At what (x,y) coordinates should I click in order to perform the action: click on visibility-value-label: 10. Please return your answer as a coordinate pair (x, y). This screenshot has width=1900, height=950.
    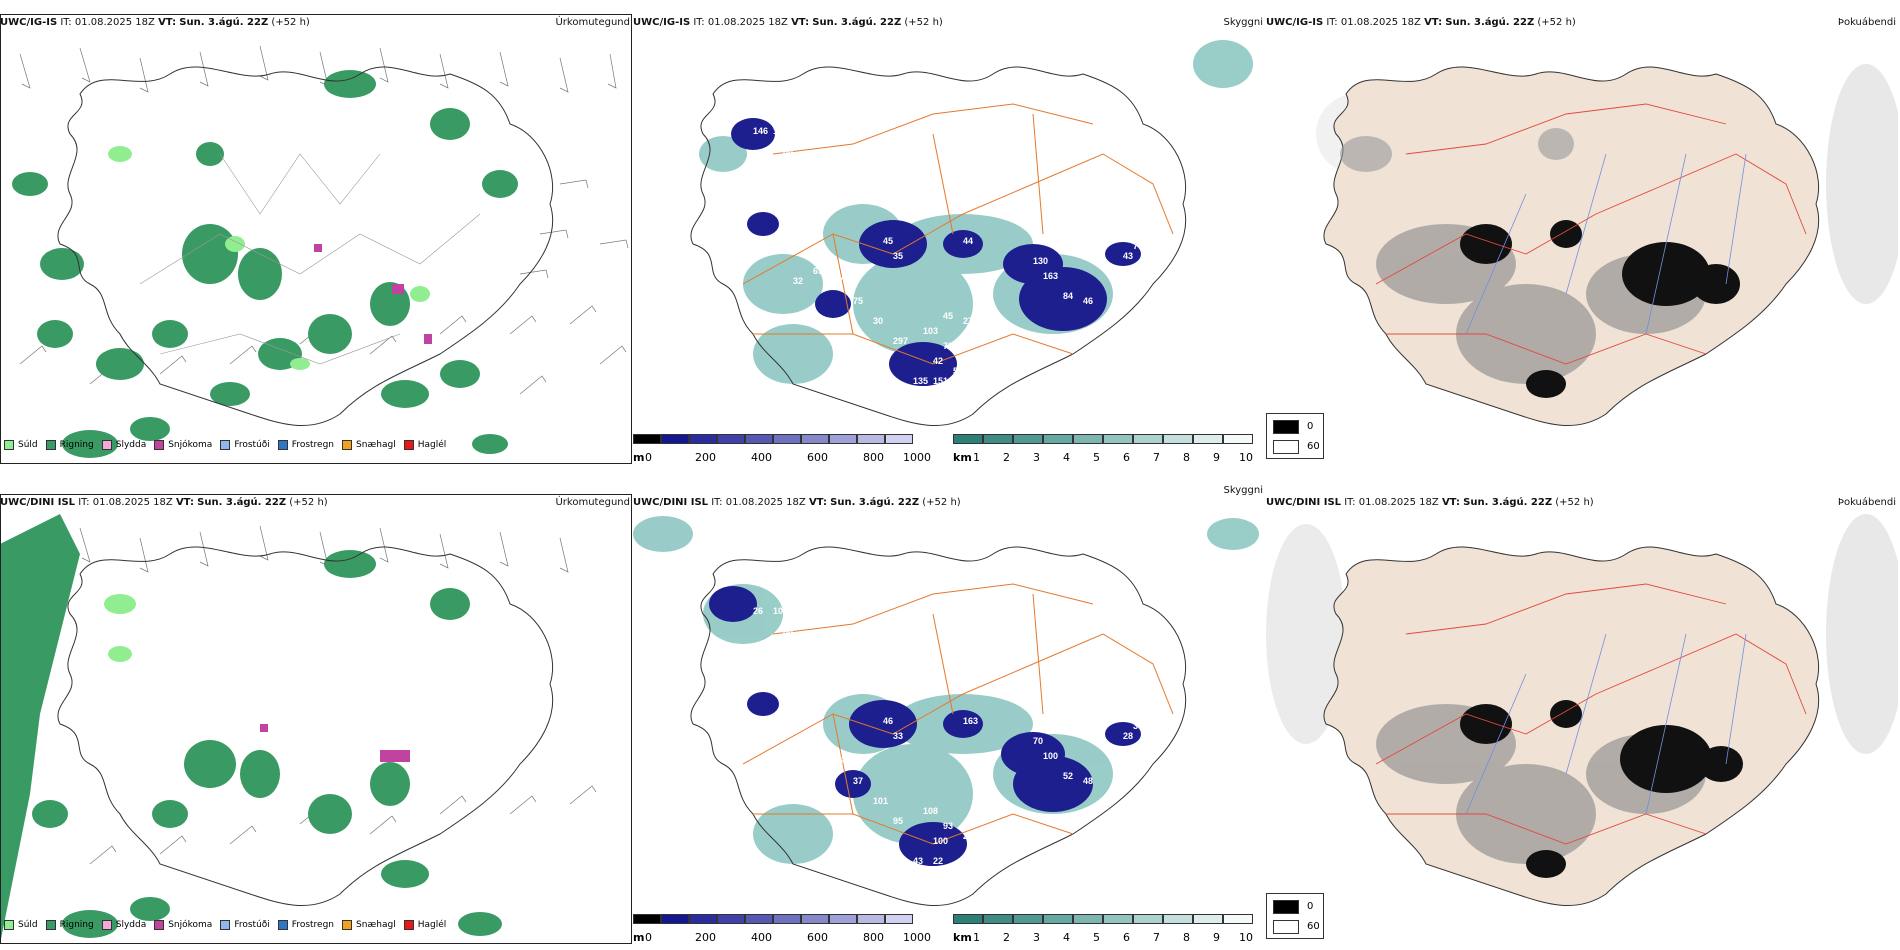
    Looking at the image, I should click on (778, 611).